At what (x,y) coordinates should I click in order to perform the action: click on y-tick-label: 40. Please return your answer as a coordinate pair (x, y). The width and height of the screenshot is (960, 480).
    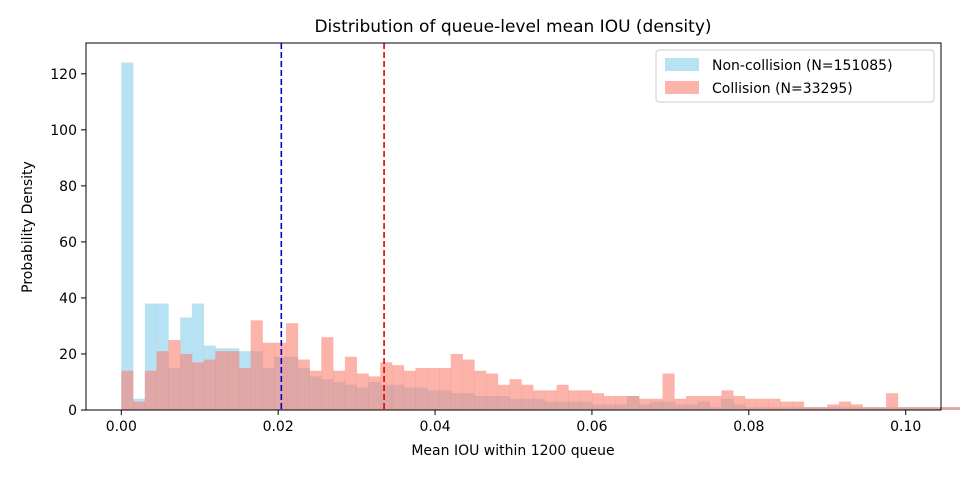
    Looking at the image, I should click on (68, 299).